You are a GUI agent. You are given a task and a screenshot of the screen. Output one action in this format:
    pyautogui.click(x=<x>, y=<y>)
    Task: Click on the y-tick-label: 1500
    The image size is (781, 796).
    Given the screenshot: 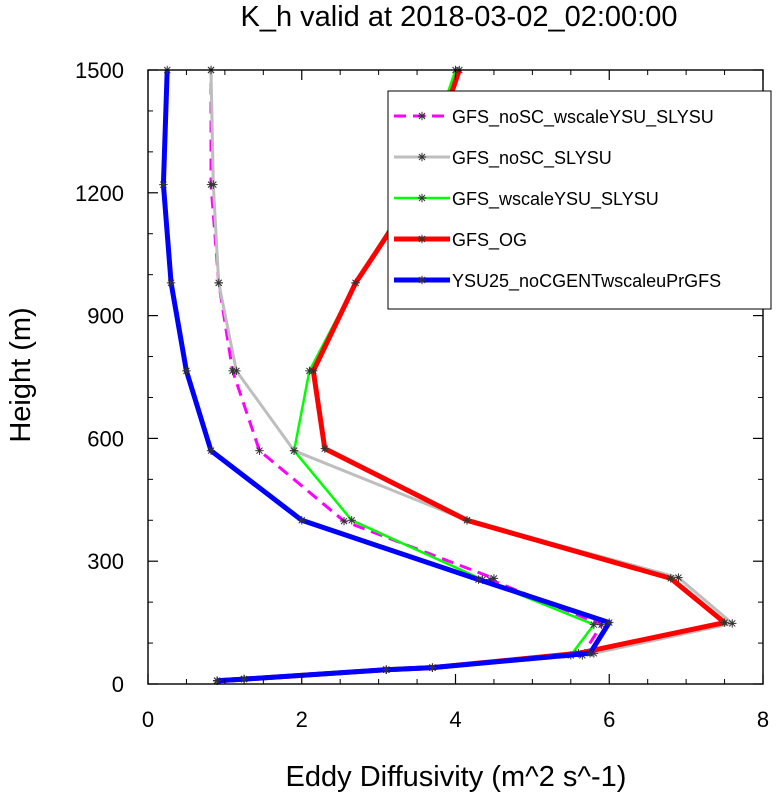 What is the action you would take?
    pyautogui.click(x=99, y=70)
    